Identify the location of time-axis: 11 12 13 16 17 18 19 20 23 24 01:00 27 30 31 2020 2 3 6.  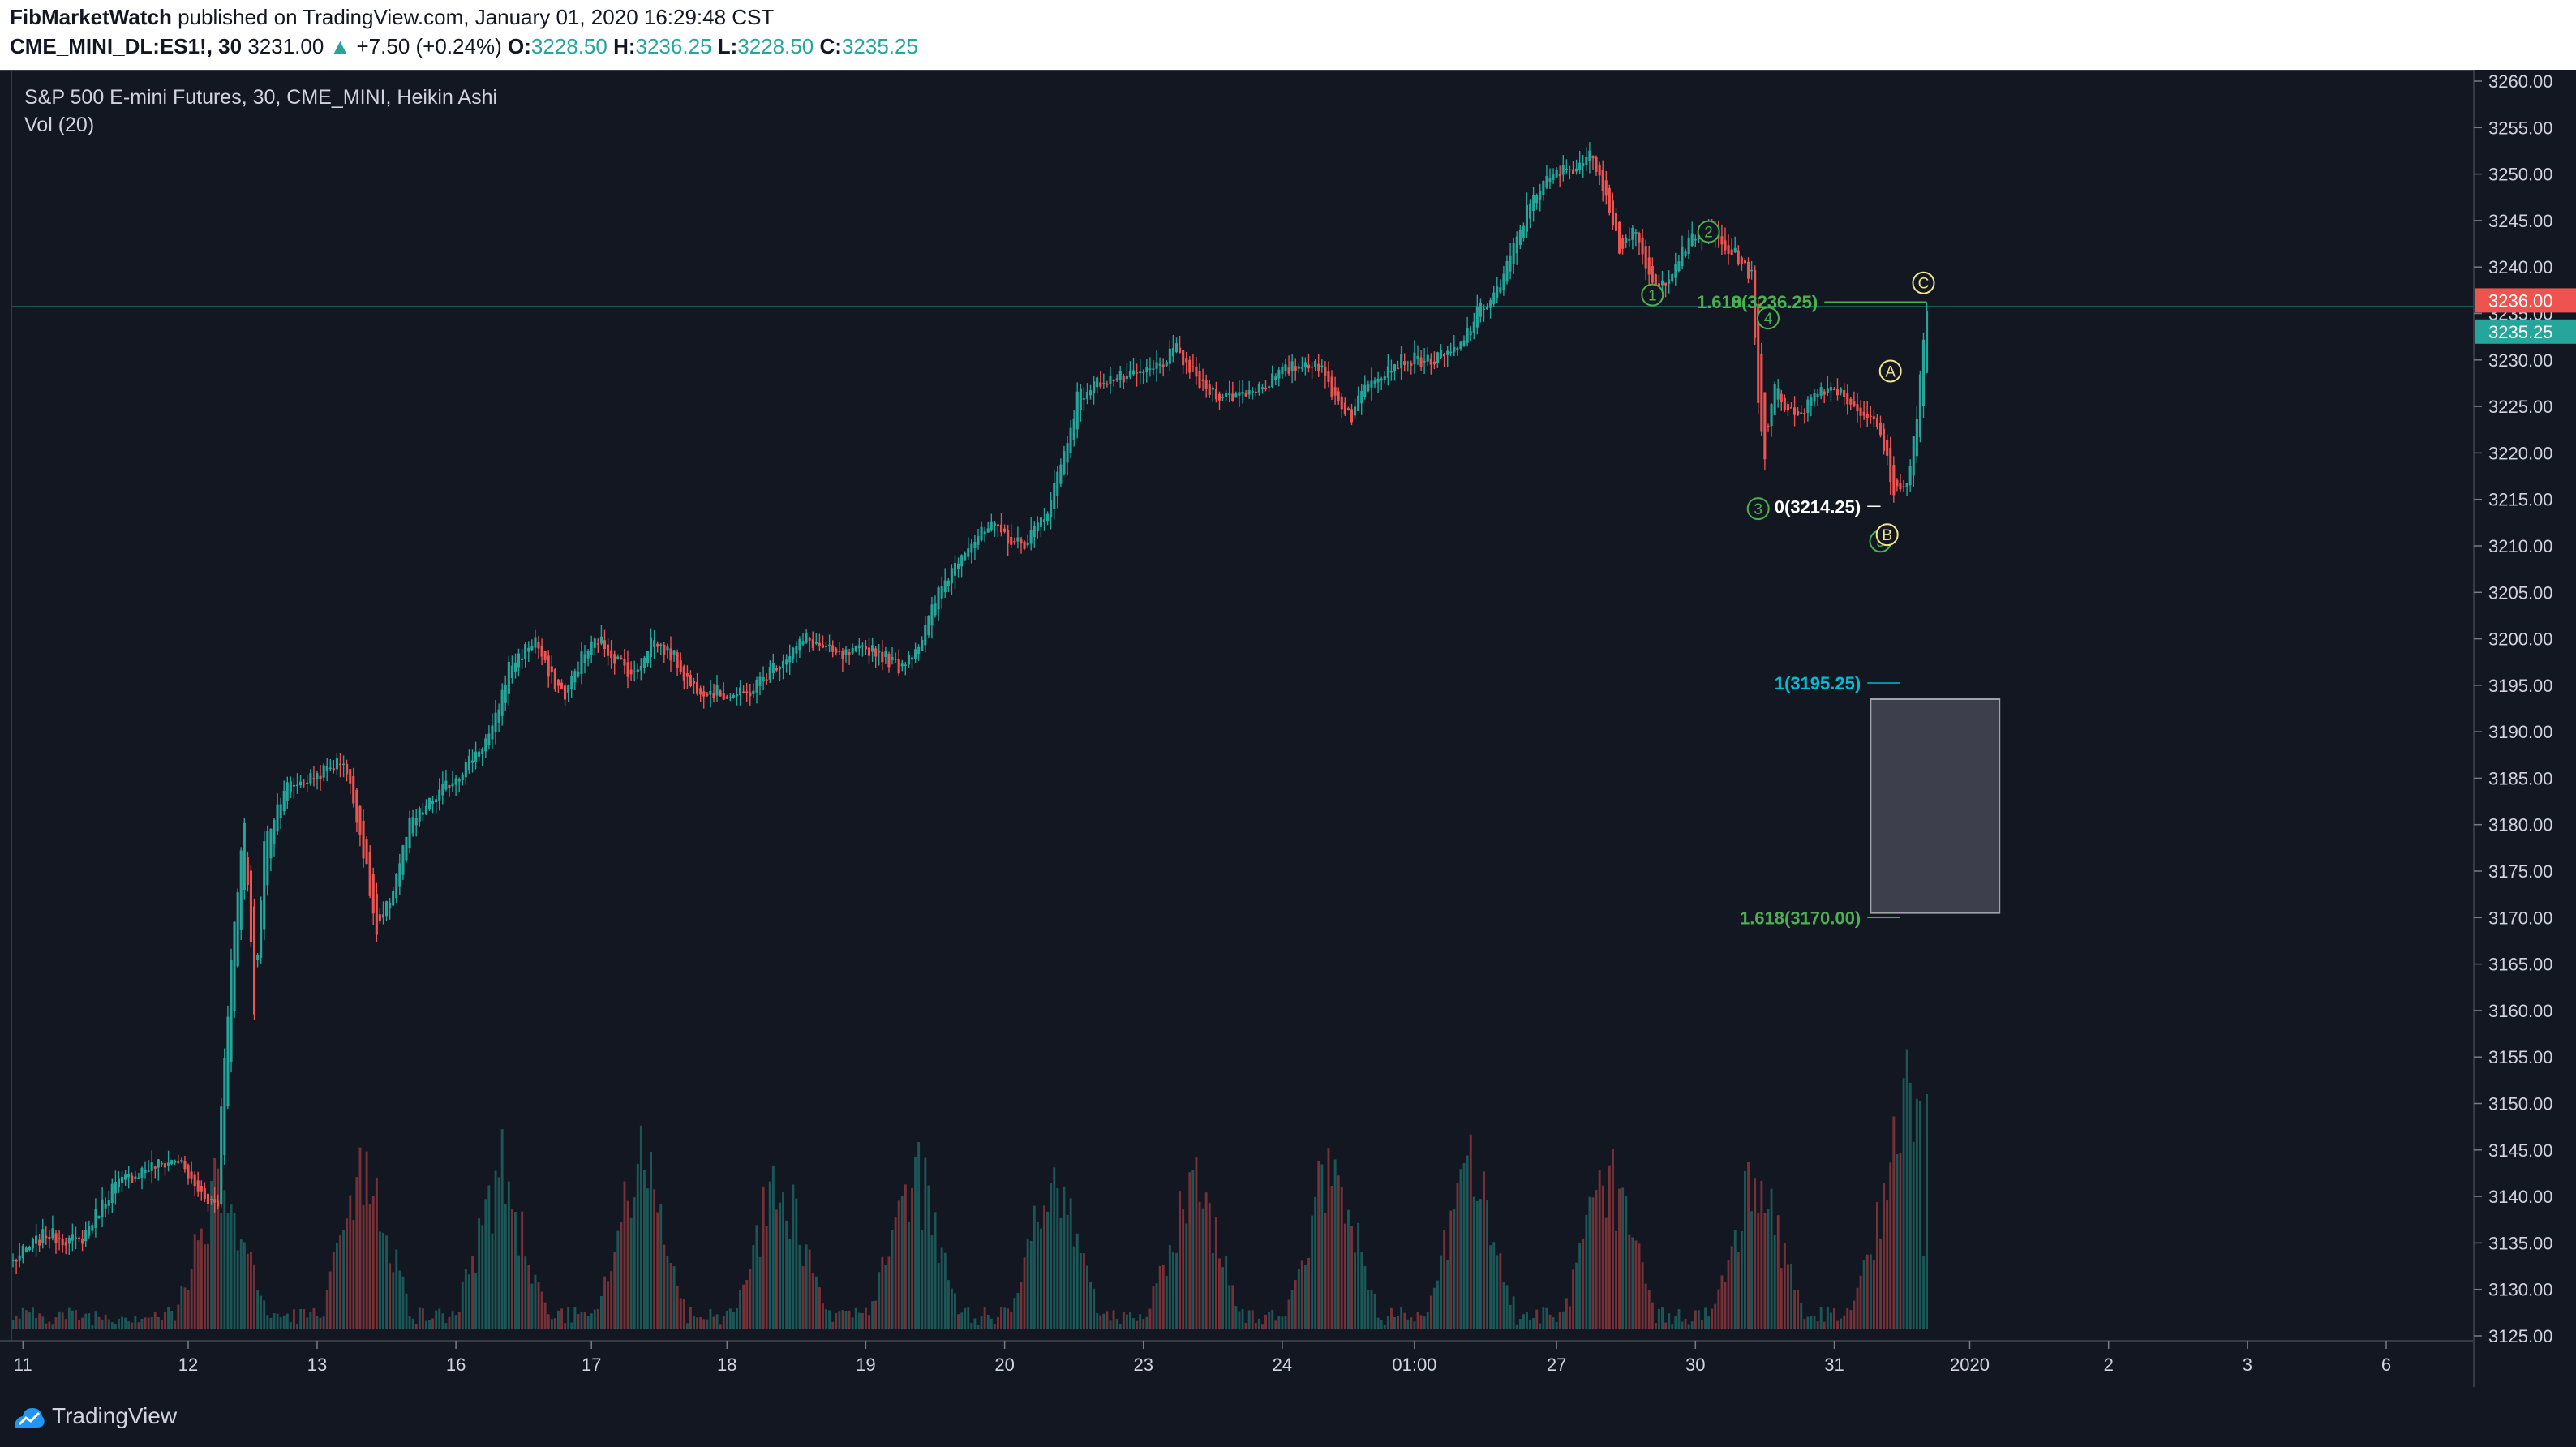
(1202, 1358).